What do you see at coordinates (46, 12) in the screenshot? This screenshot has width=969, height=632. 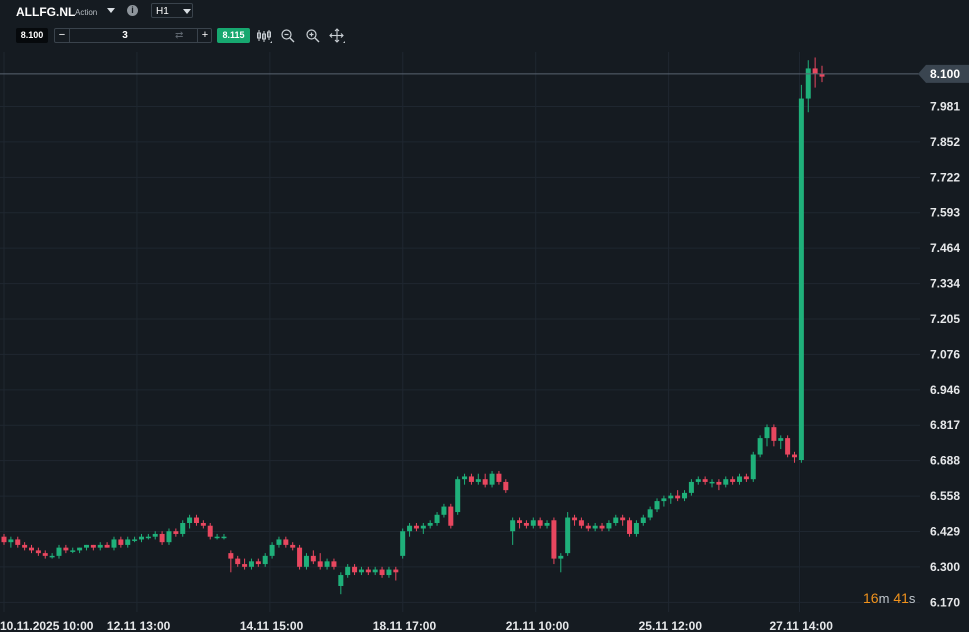 I see `symbol-name: ALLFG.NL` at bounding box center [46, 12].